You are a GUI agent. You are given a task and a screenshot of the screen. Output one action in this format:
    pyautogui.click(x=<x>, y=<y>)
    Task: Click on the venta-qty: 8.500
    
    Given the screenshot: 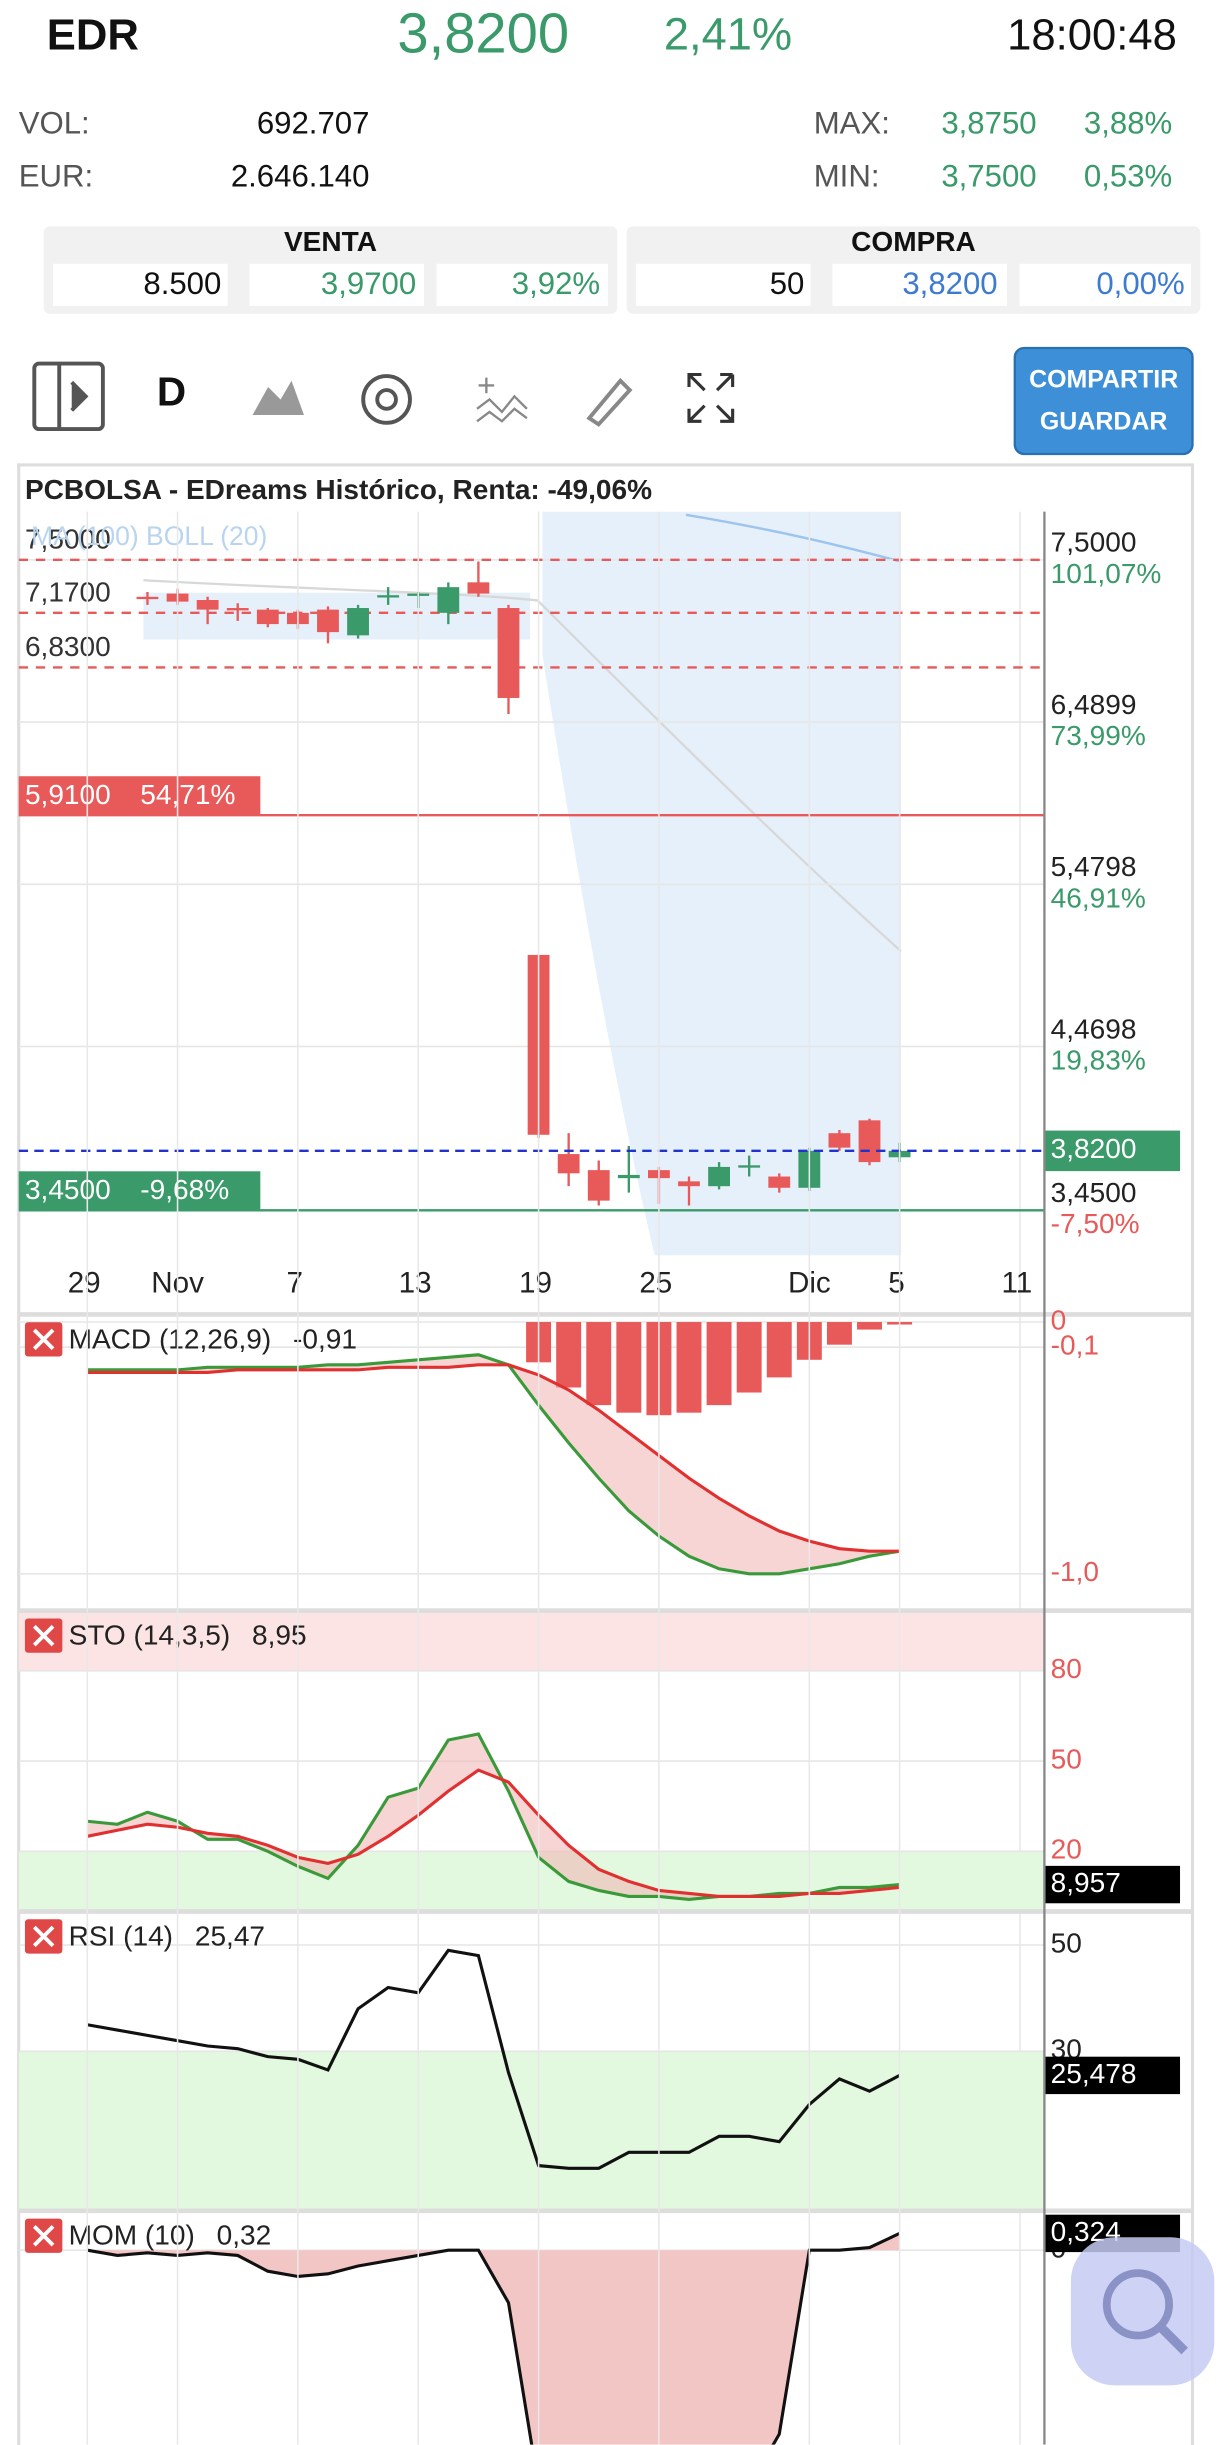 What is the action you would take?
    pyautogui.click(x=182, y=283)
    